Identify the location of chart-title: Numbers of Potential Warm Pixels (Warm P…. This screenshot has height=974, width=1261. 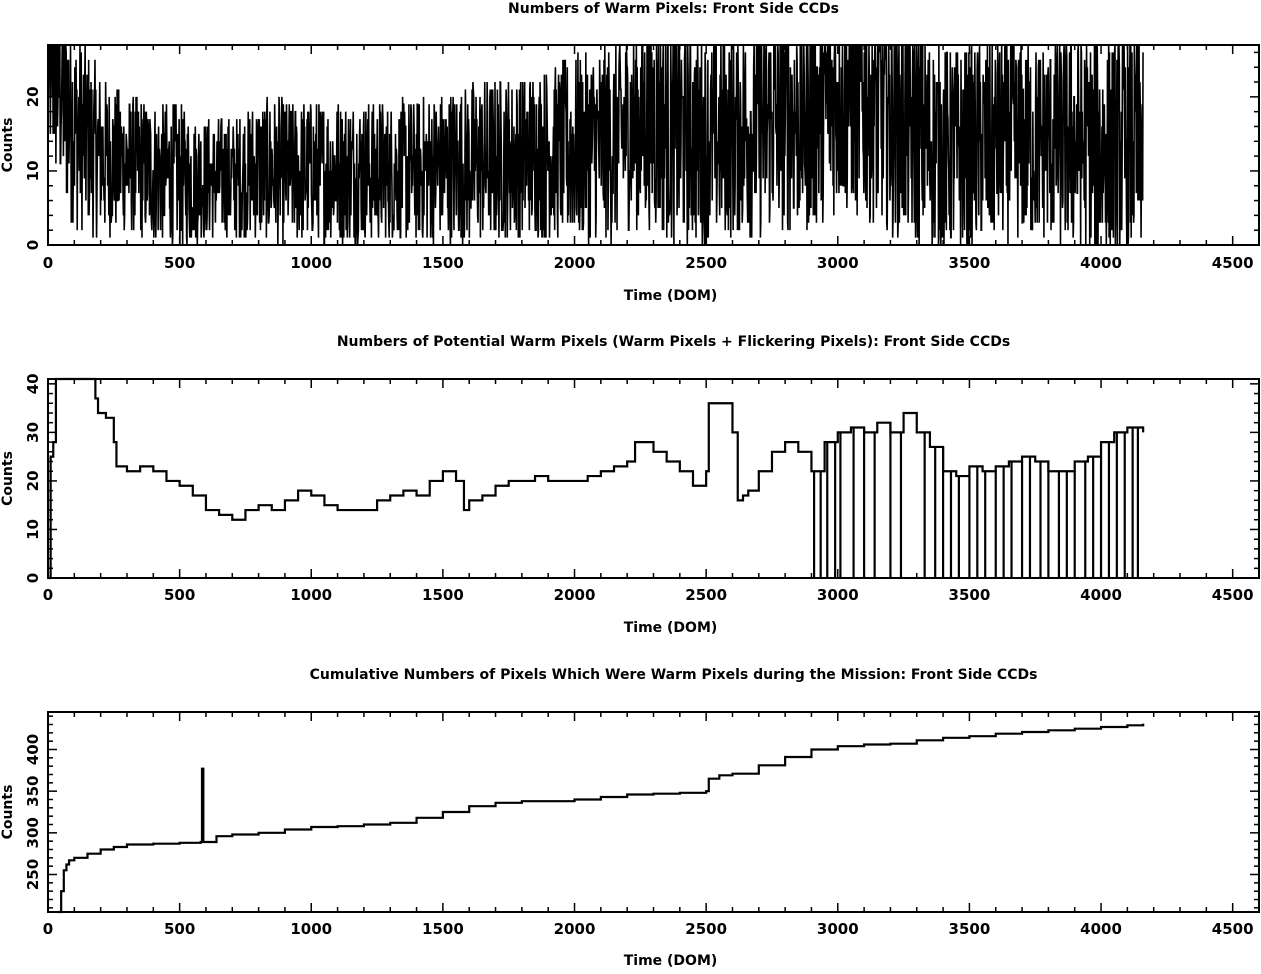
(673, 342).